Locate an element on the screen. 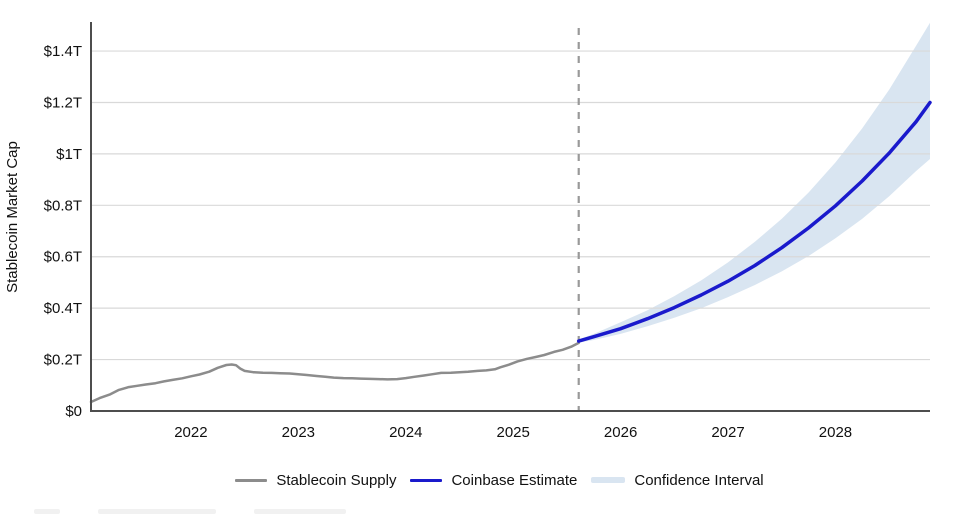 The width and height of the screenshot is (975, 520). legend-label: Stablecoin Supply is located at coordinates (336, 480).